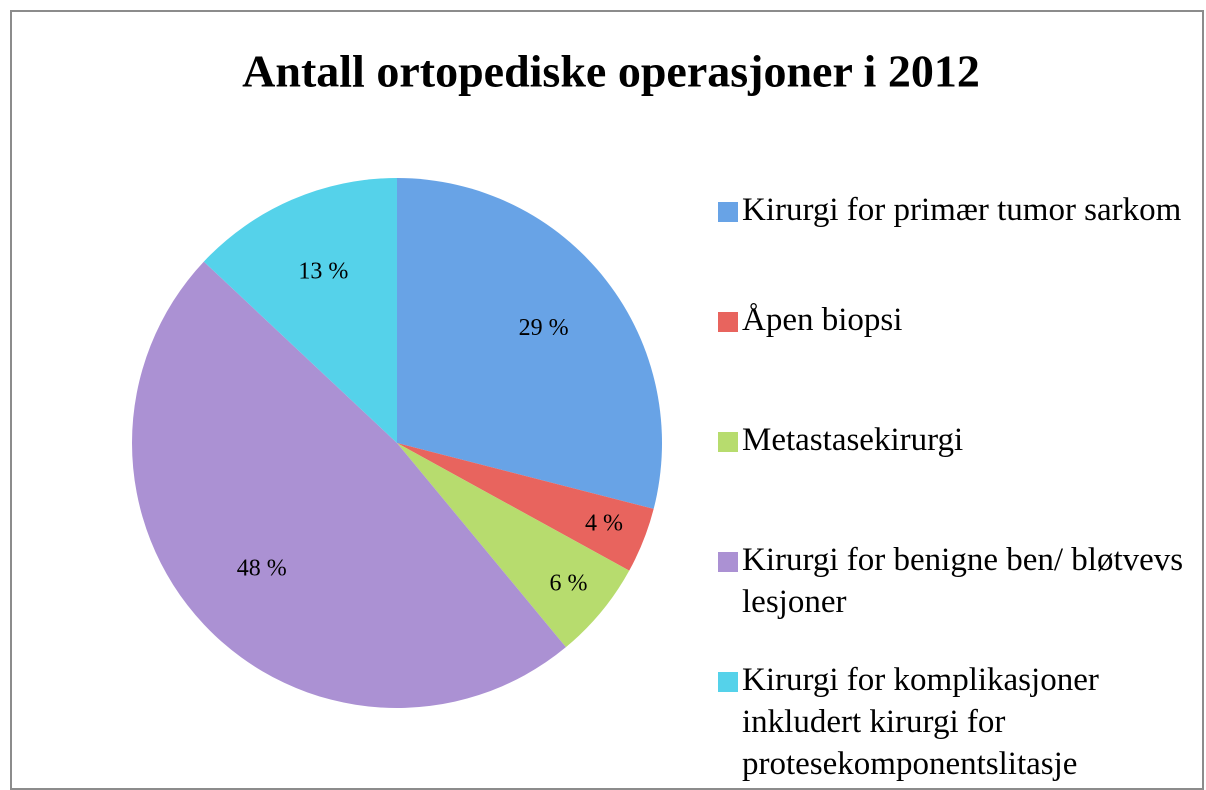  Describe the element at coordinates (611, 71) in the screenshot. I see `chart-title: Antall ortopediske operasjoner i 2012` at that location.